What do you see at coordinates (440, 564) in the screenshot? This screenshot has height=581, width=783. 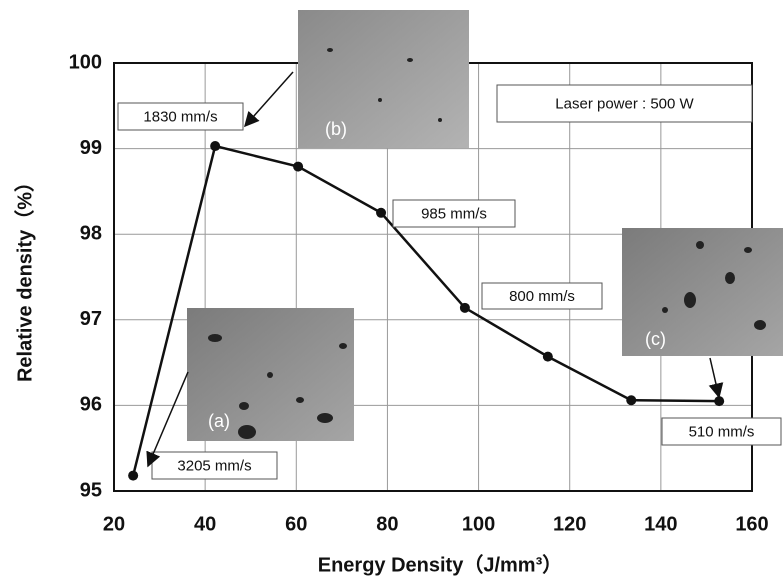 I see `x-axis-title: Energy Density（J/mm³）` at bounding box center [440, 564].